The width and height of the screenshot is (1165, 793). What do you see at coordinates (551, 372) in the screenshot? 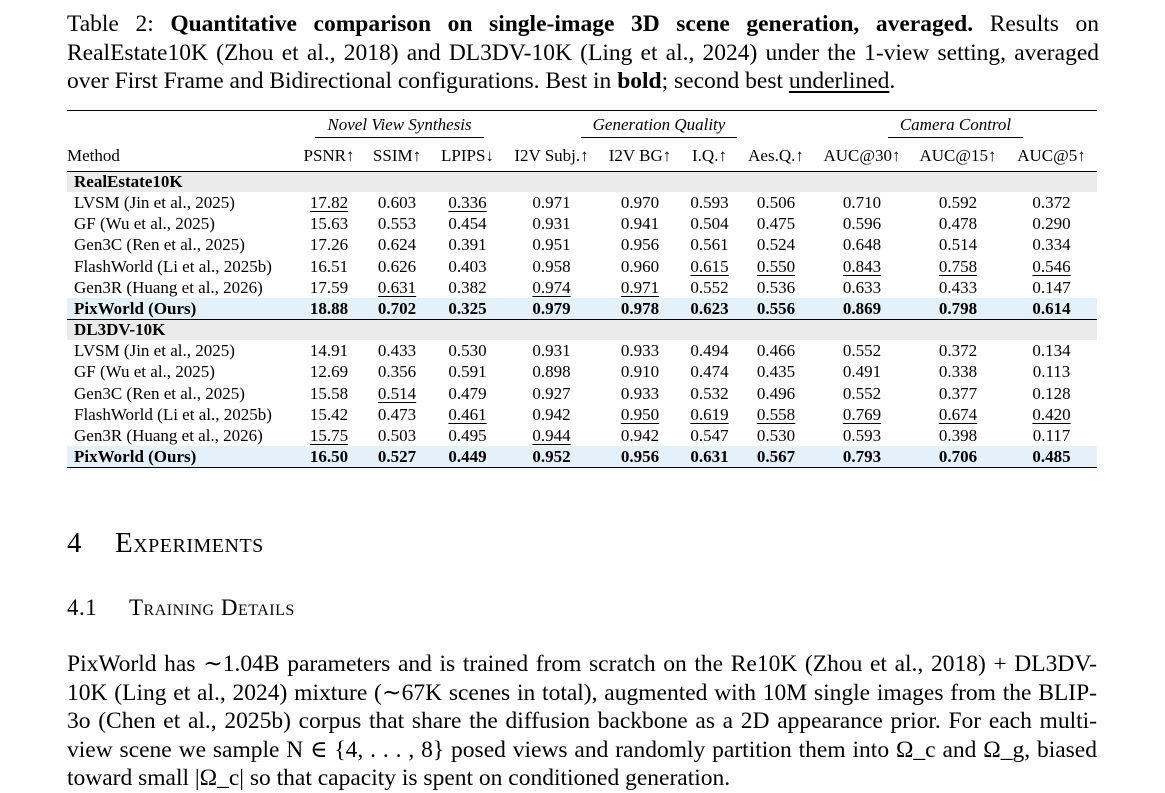
I see `value-cell: 0.898` at bounding box center [551, 372].